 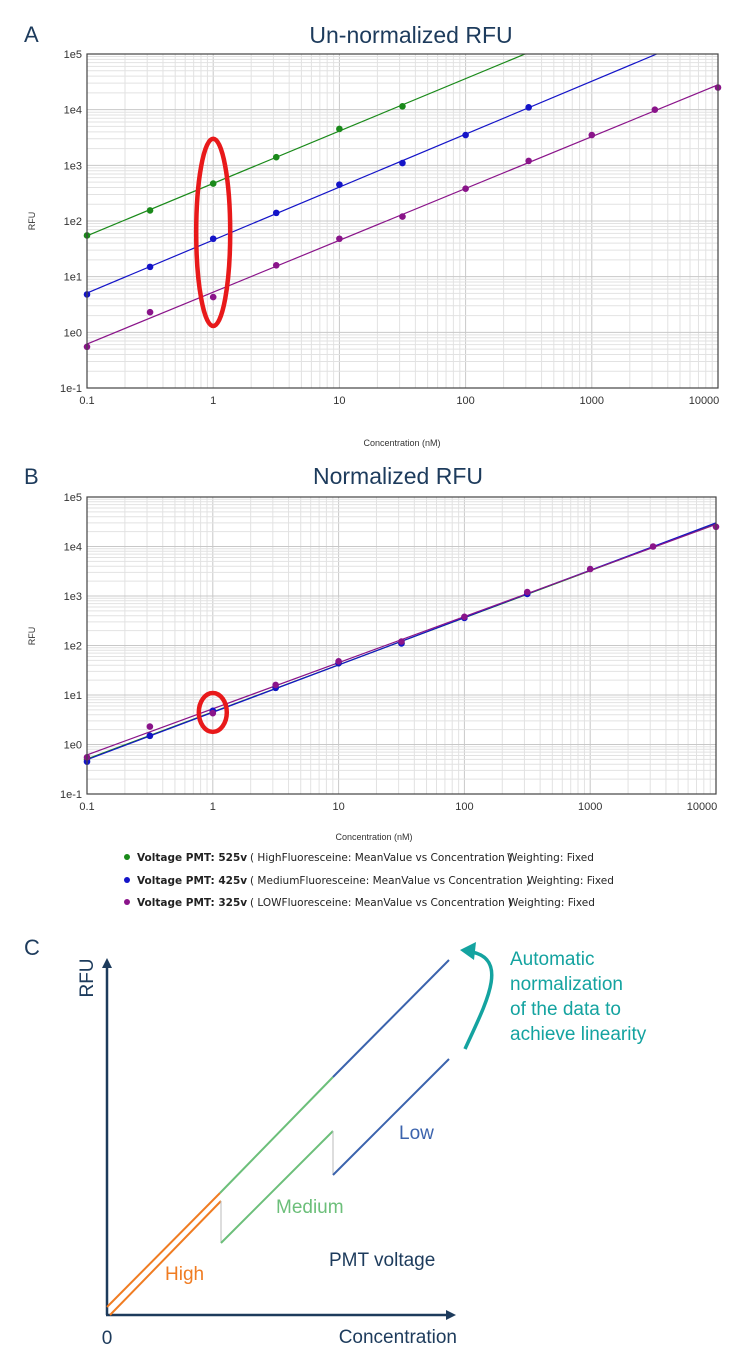 What do you see at coordinates (87, 977) in the screenshot?
I see `diagram-y-label: RFU` at bounding box center [87, 977].